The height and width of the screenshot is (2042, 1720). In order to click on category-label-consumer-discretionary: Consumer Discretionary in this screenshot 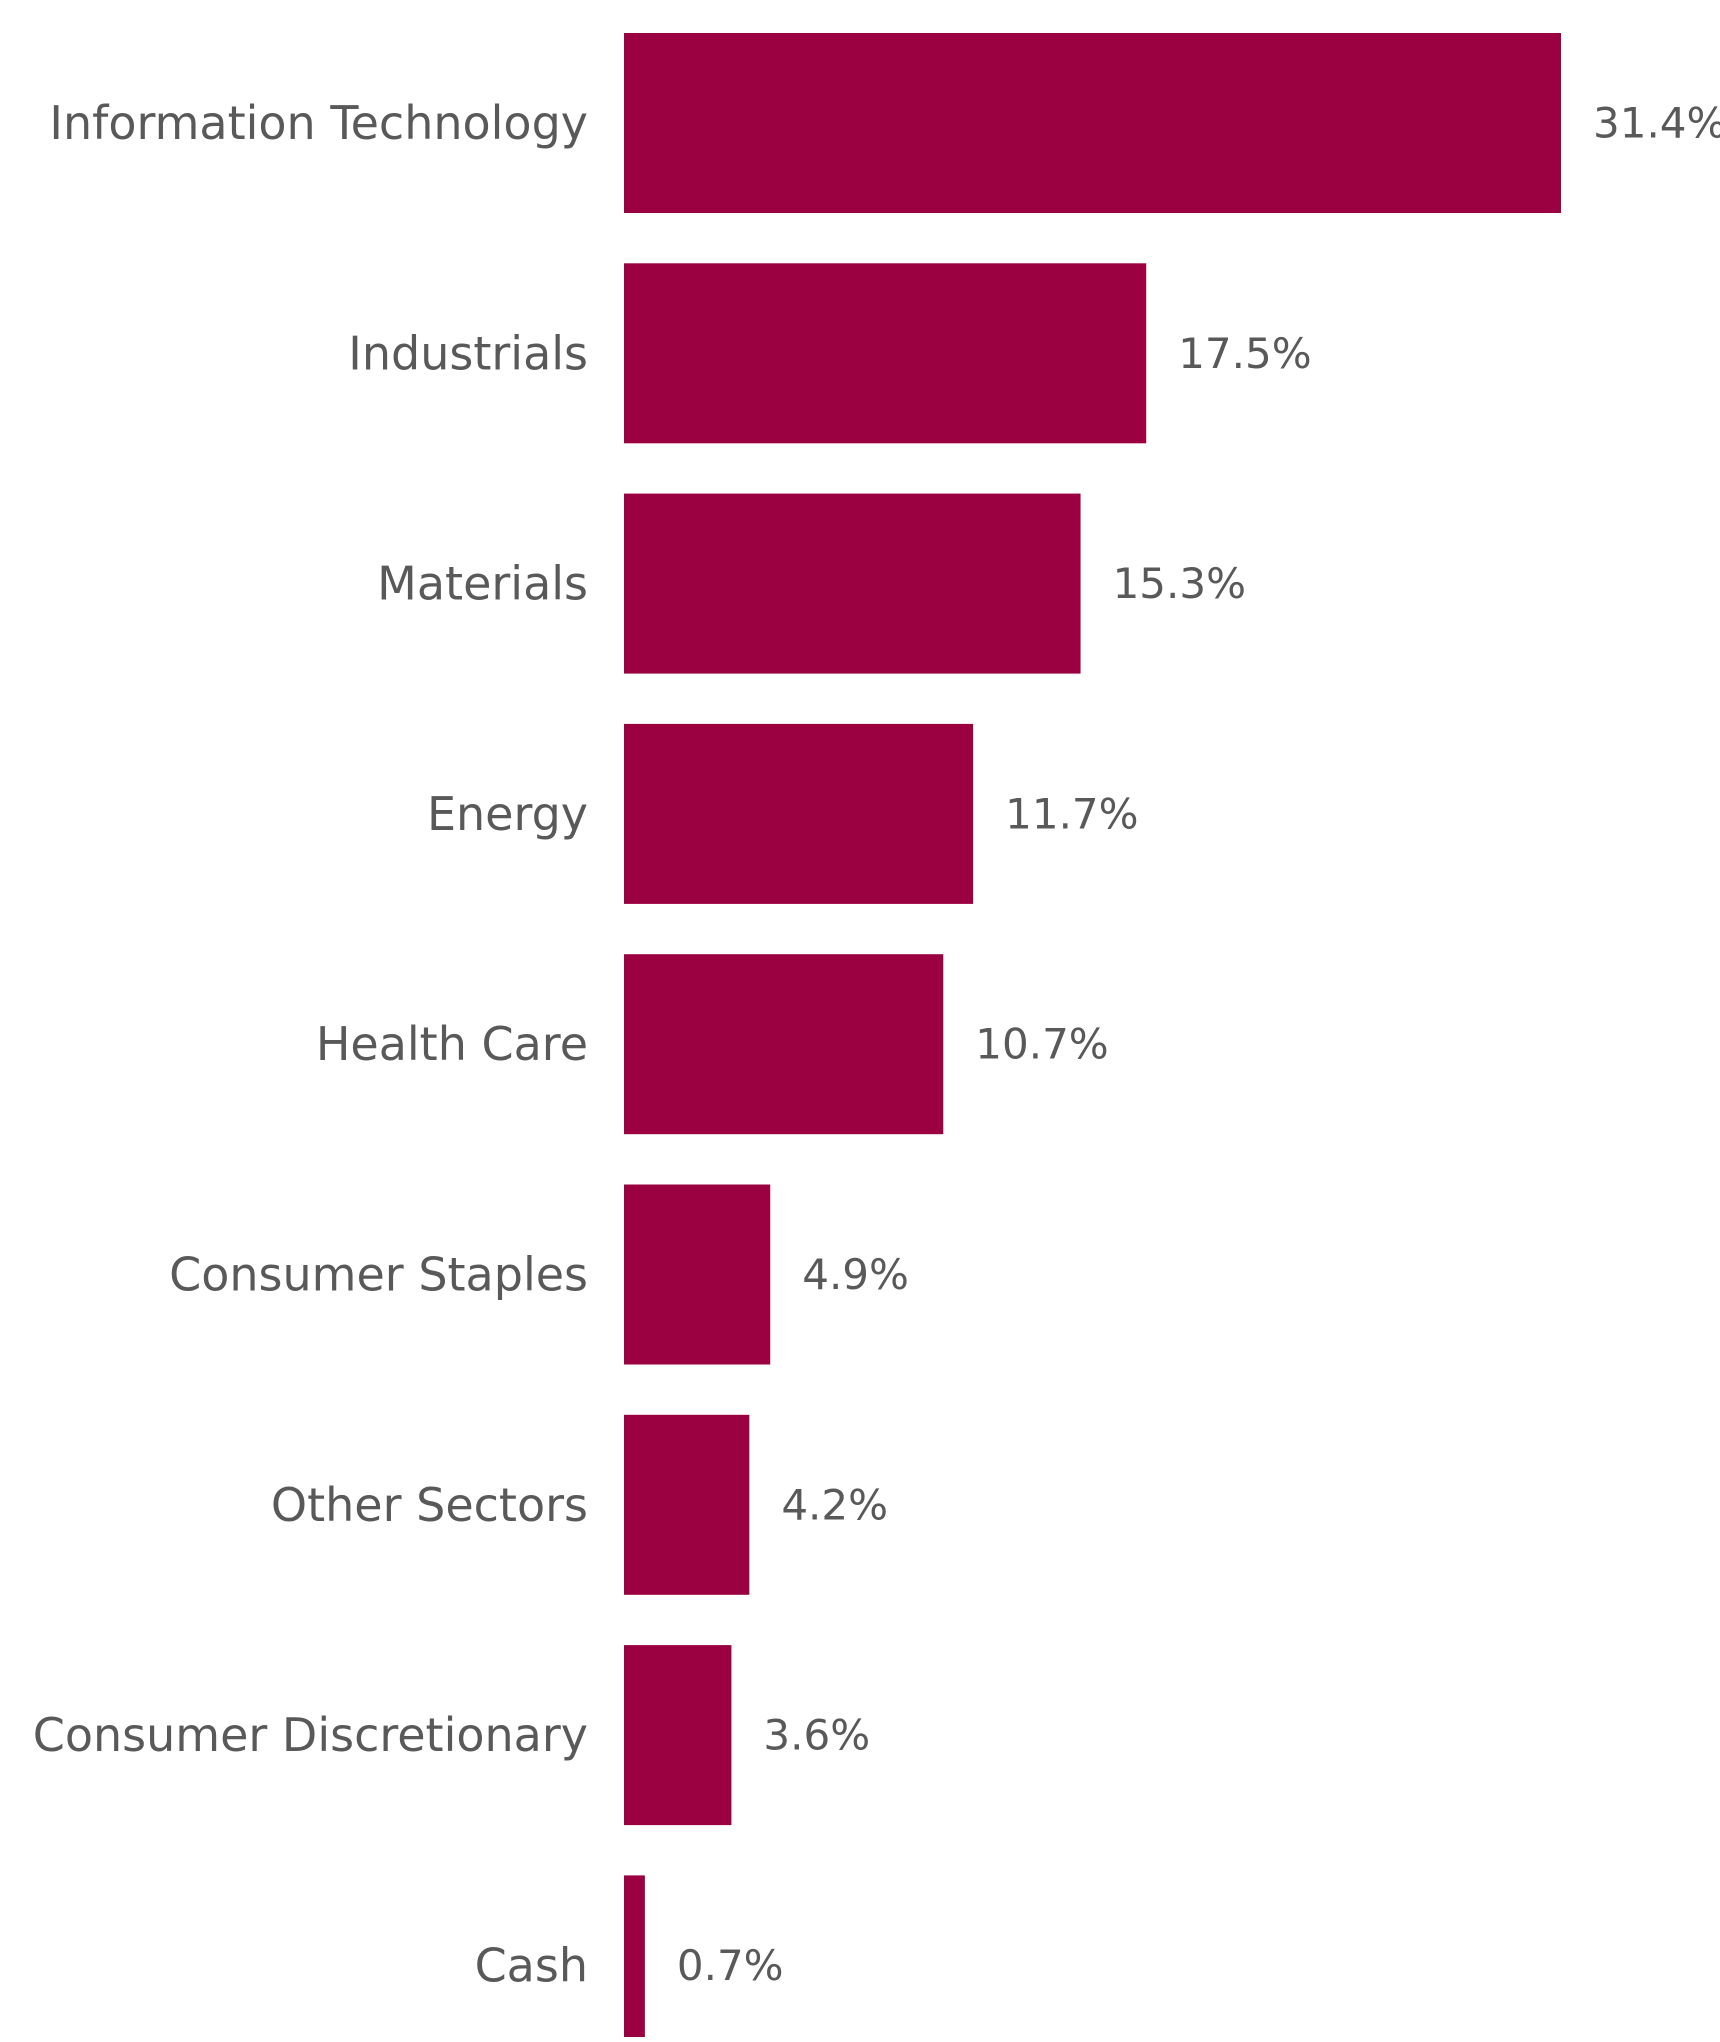, I will do `click(310, 1735)`.